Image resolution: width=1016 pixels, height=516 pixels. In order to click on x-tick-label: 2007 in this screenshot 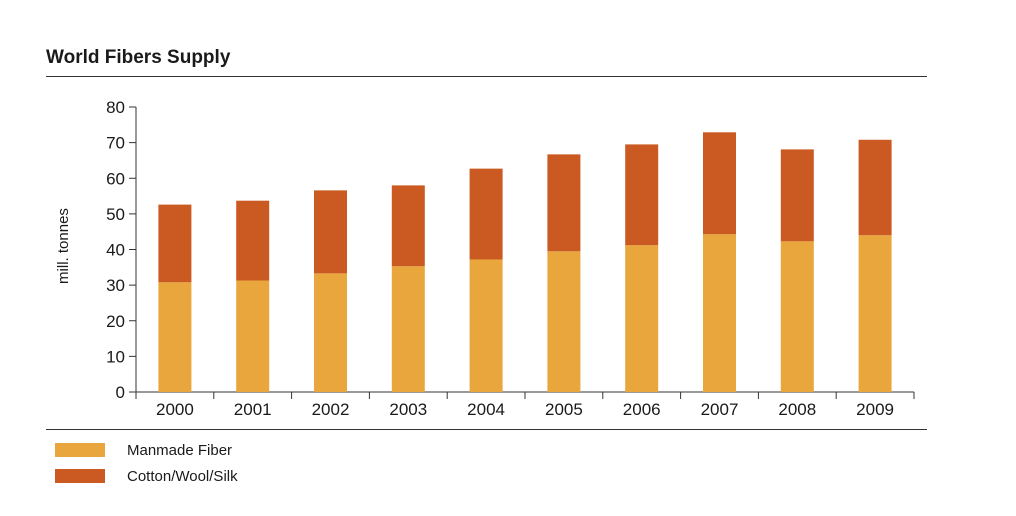, I will do `click(720, 409)`.